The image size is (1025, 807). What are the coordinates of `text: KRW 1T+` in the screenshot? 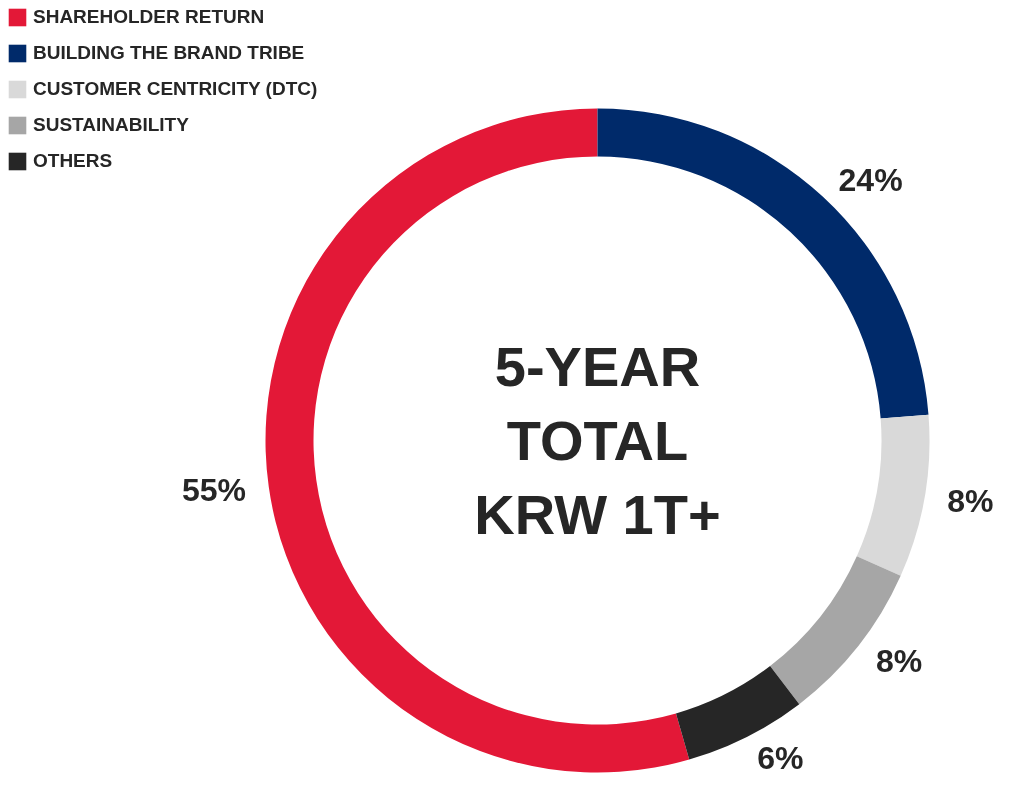 It's located at (597, 514).